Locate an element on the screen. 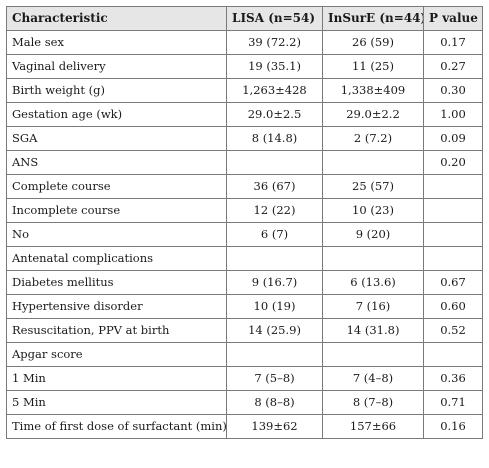  header-characteristic: Characteristic is located at coordinates (116, 18).